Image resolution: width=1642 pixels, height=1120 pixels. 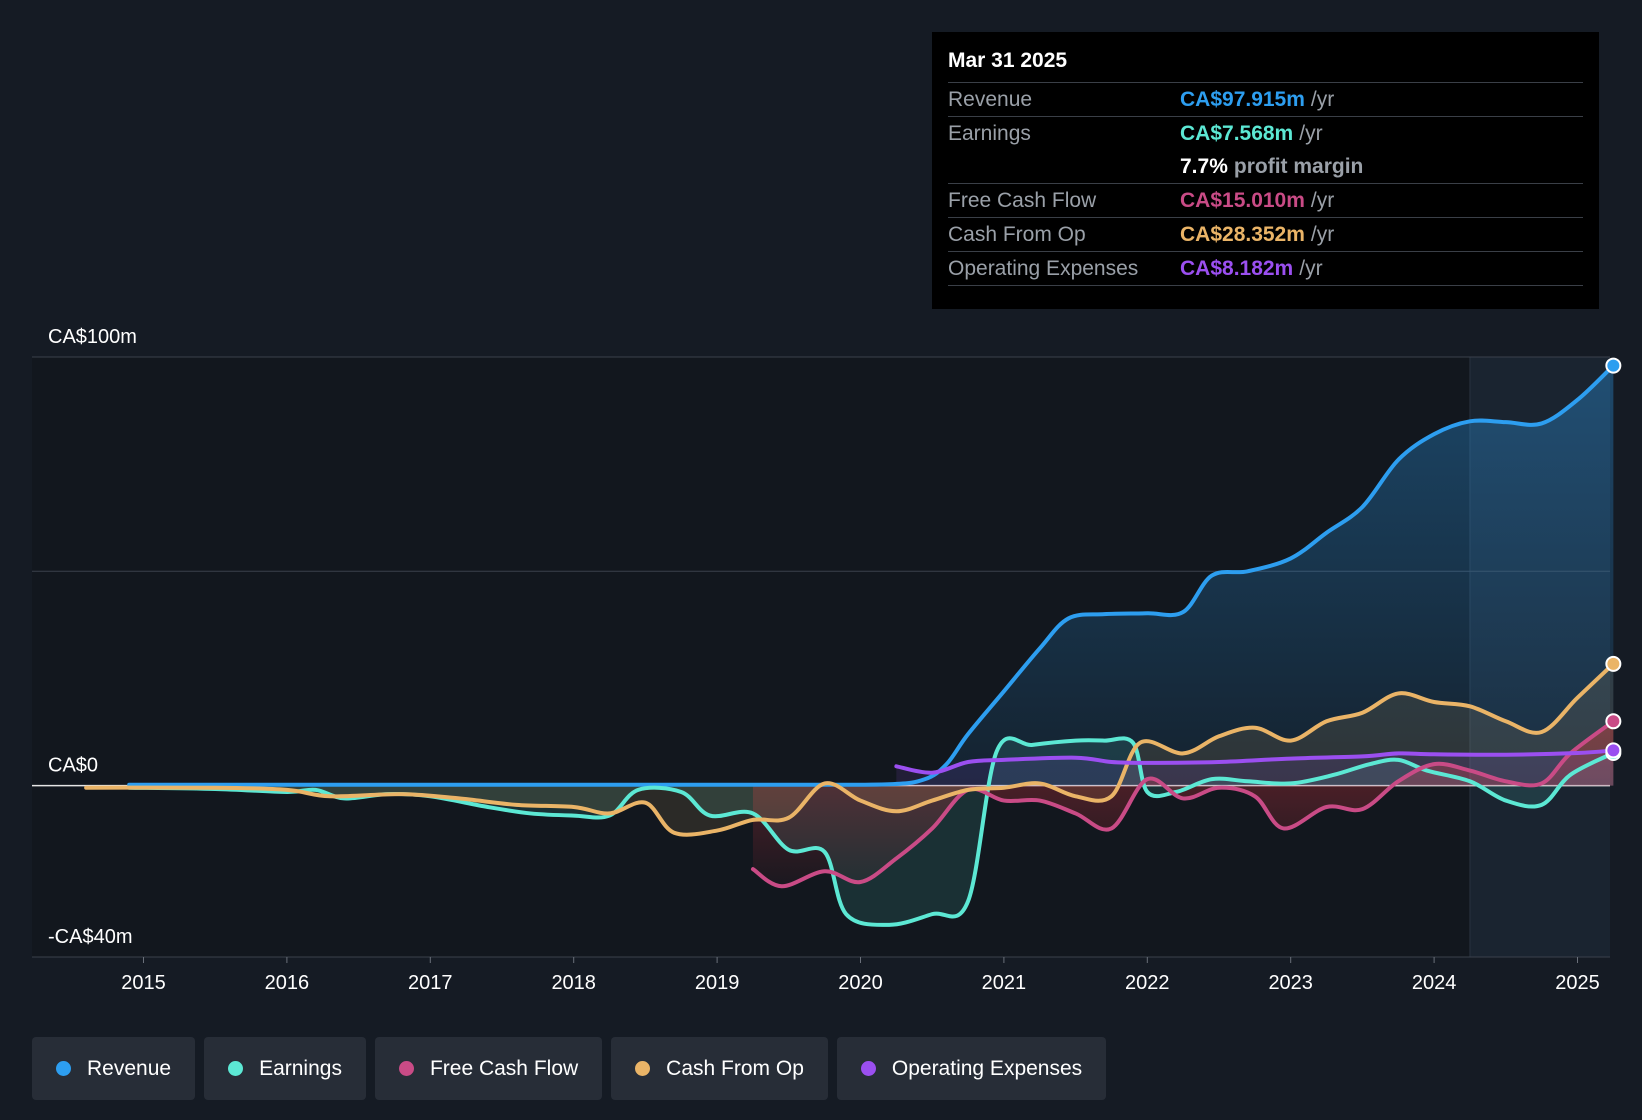 I want to click on tooltip-value: CA$8.182m, so click(x=1237, y=268).